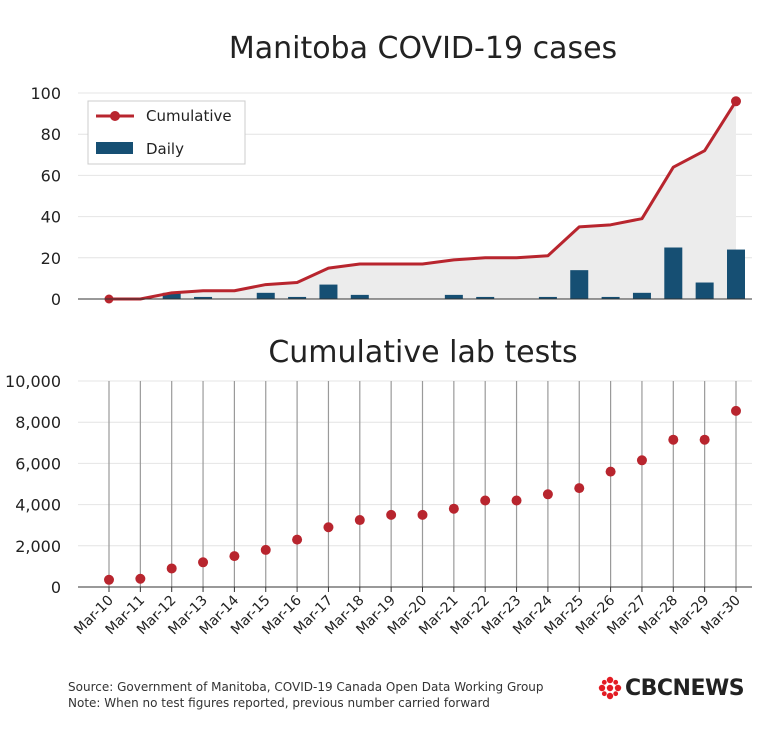 The image size is (780, 741). Describe the element at coordinates (736, 101) in the screenshot. I see `cumulative-end-marker` at that location.